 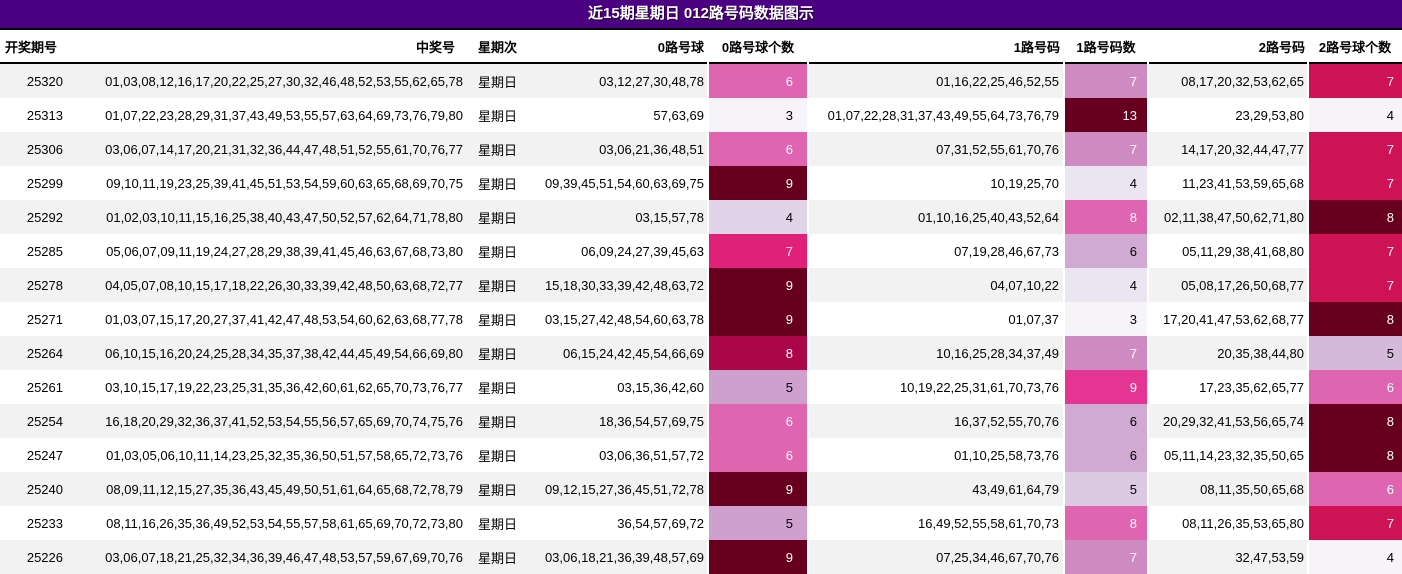 I want to click on r1-count-cell: 3, so click(x=1106, y=319).